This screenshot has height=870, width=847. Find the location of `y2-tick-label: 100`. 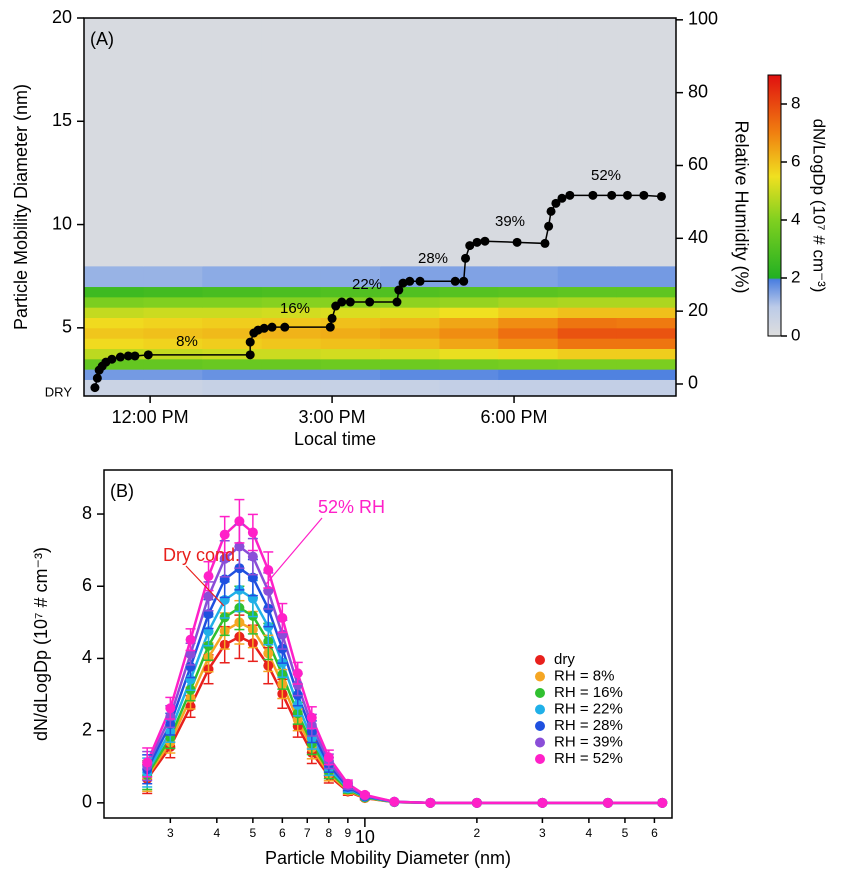

y2-tick-label: 100 is located at coordinates (703, 19).